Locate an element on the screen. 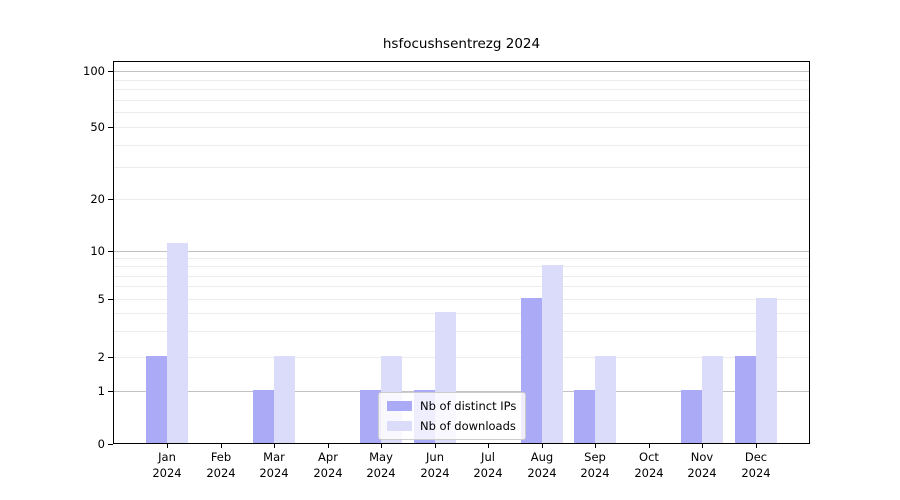 This screenshot has width=900, height=500. x-tick-label: May 2024 is located at coordinates (381, 465).